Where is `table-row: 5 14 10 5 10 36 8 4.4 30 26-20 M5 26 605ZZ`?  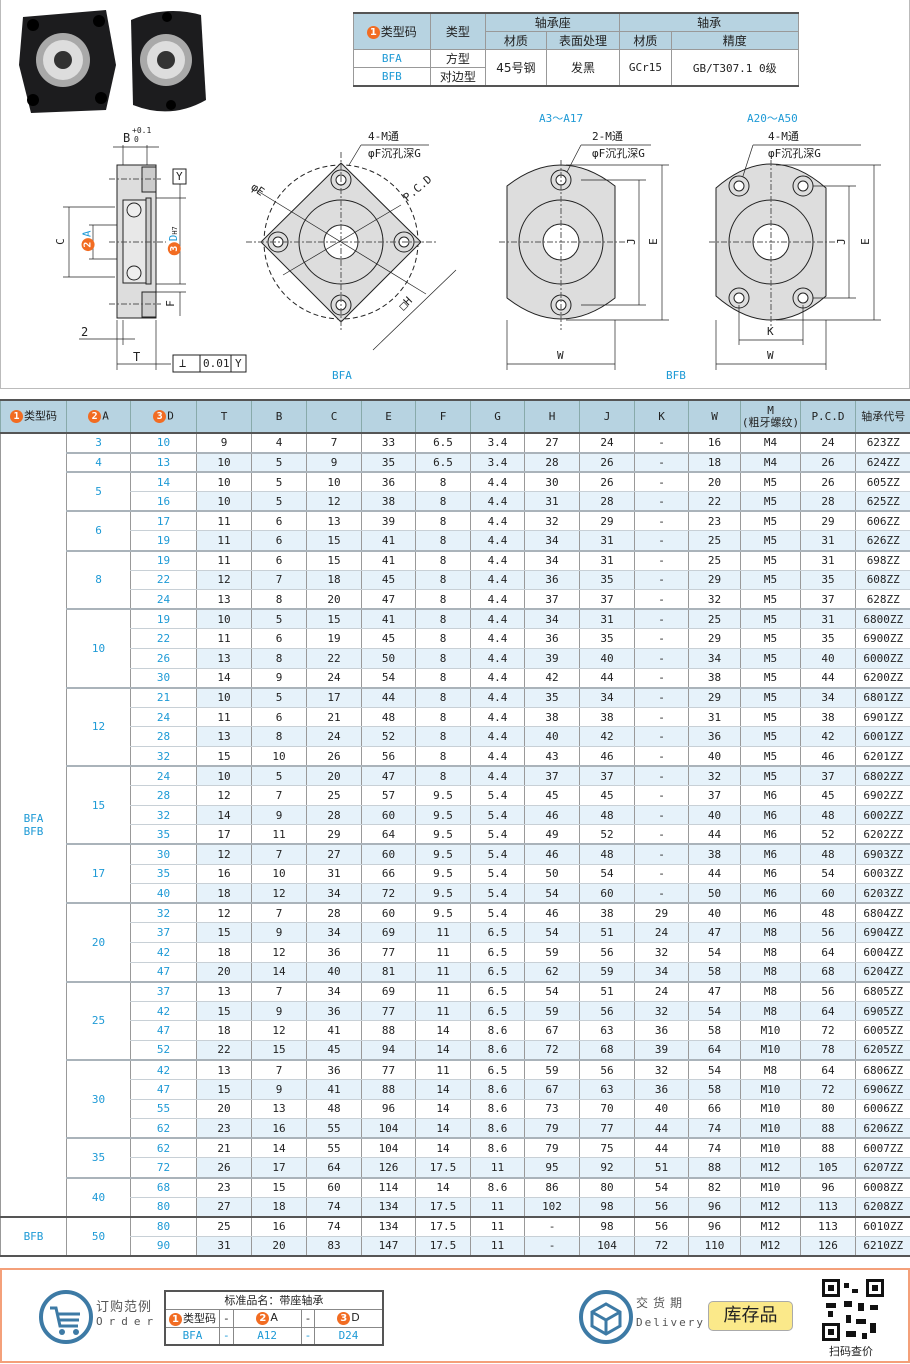 table-row: 5 14 10 5 10 36 8 4.4 30 26-20 M5 26 605ZZ is located at coordinates (455, 491).